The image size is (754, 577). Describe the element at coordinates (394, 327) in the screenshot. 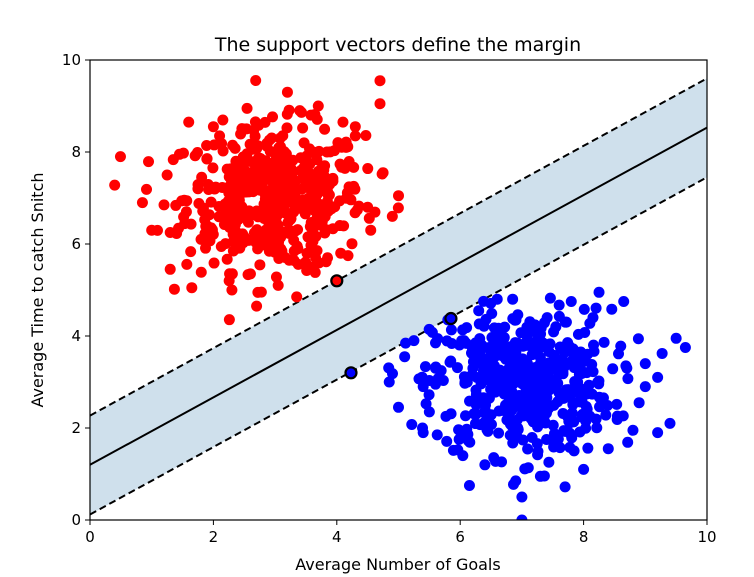

I see `support-vectors-layer` at that location.